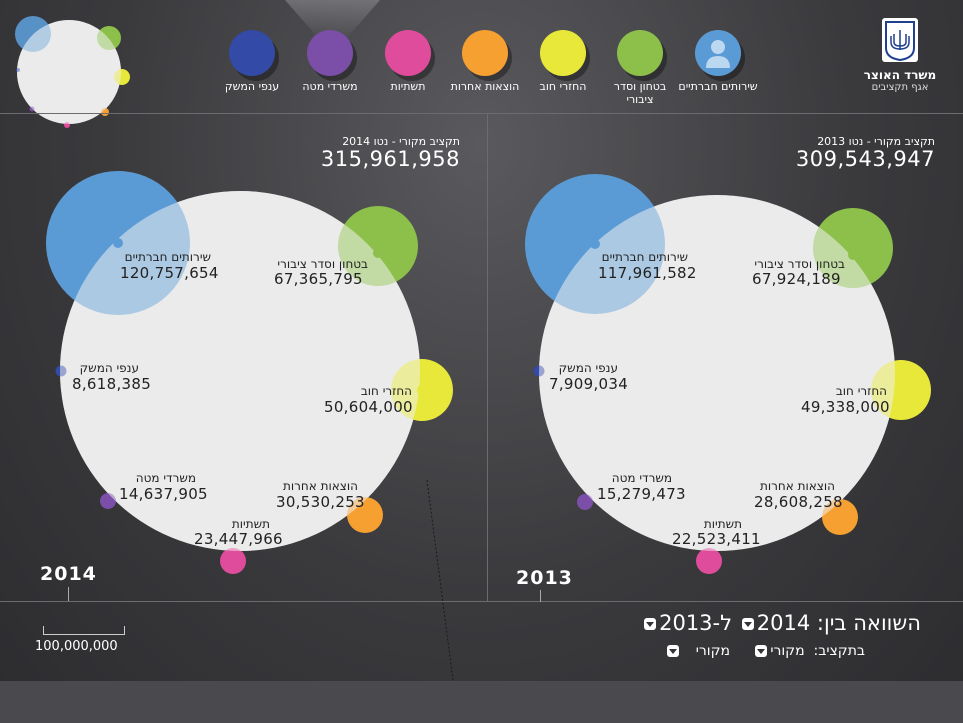 This screenshot has height=723, width=963. I want to click on legend-item-debt: החזרי חוב, so click(563, 61).